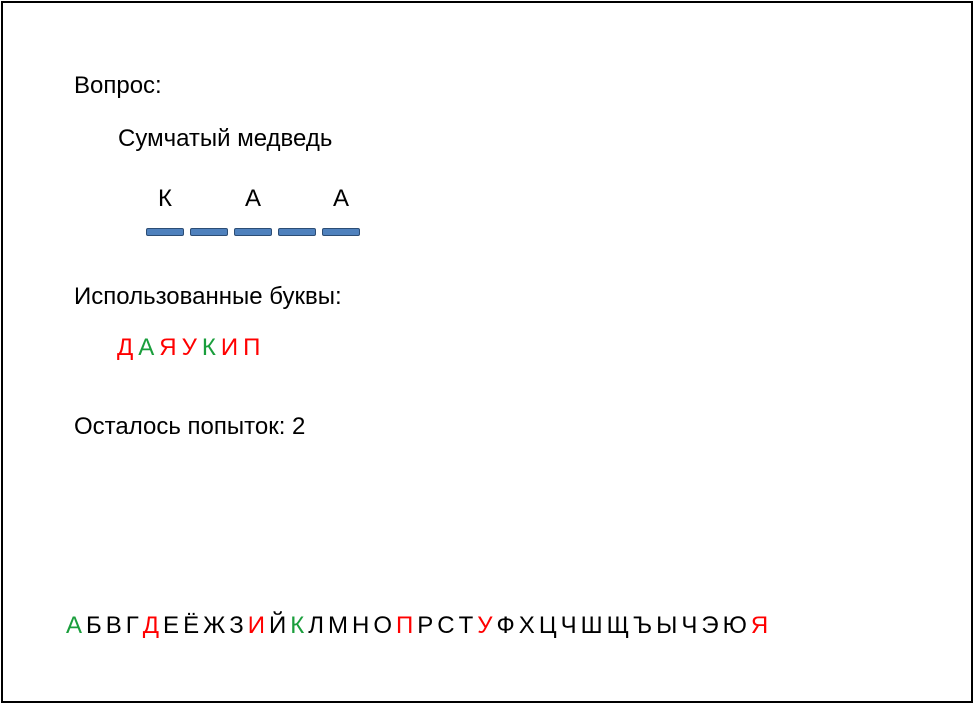 The width and height of the screenshot is (974, 704). What do you see at coordinates (316, 625) in the screenshot?
I see `alphabet-letter: Л` at bounding box center [316, 625].